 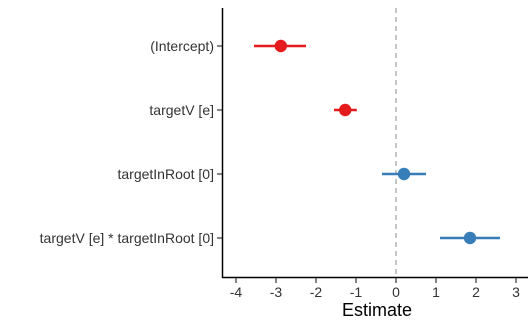 What do you see at coordinates (396, 292) in the screenshot?
I see `x-tick-label: 0` at bounding box center [396, 292].